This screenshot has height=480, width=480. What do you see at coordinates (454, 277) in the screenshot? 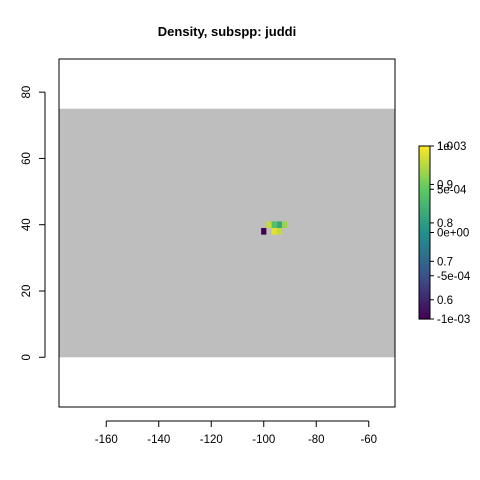
I see `colorbar-tick-label: -5e-04` at bounding box center [454, 277].